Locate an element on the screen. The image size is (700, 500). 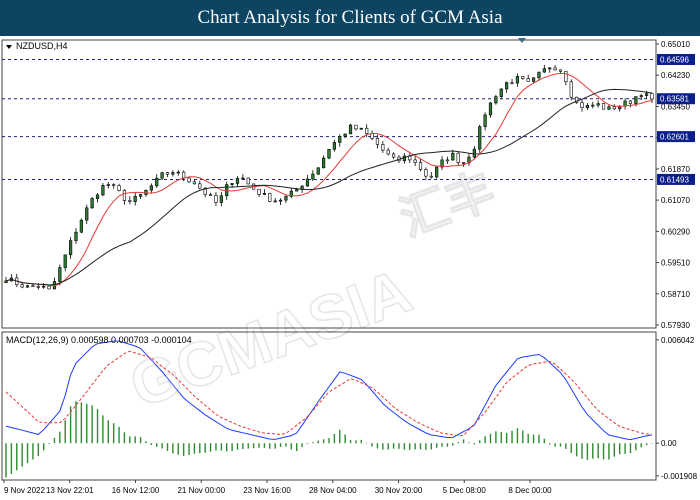
time-tick-label: 28 Nov 04:00 is located at coordinates (333, 490).